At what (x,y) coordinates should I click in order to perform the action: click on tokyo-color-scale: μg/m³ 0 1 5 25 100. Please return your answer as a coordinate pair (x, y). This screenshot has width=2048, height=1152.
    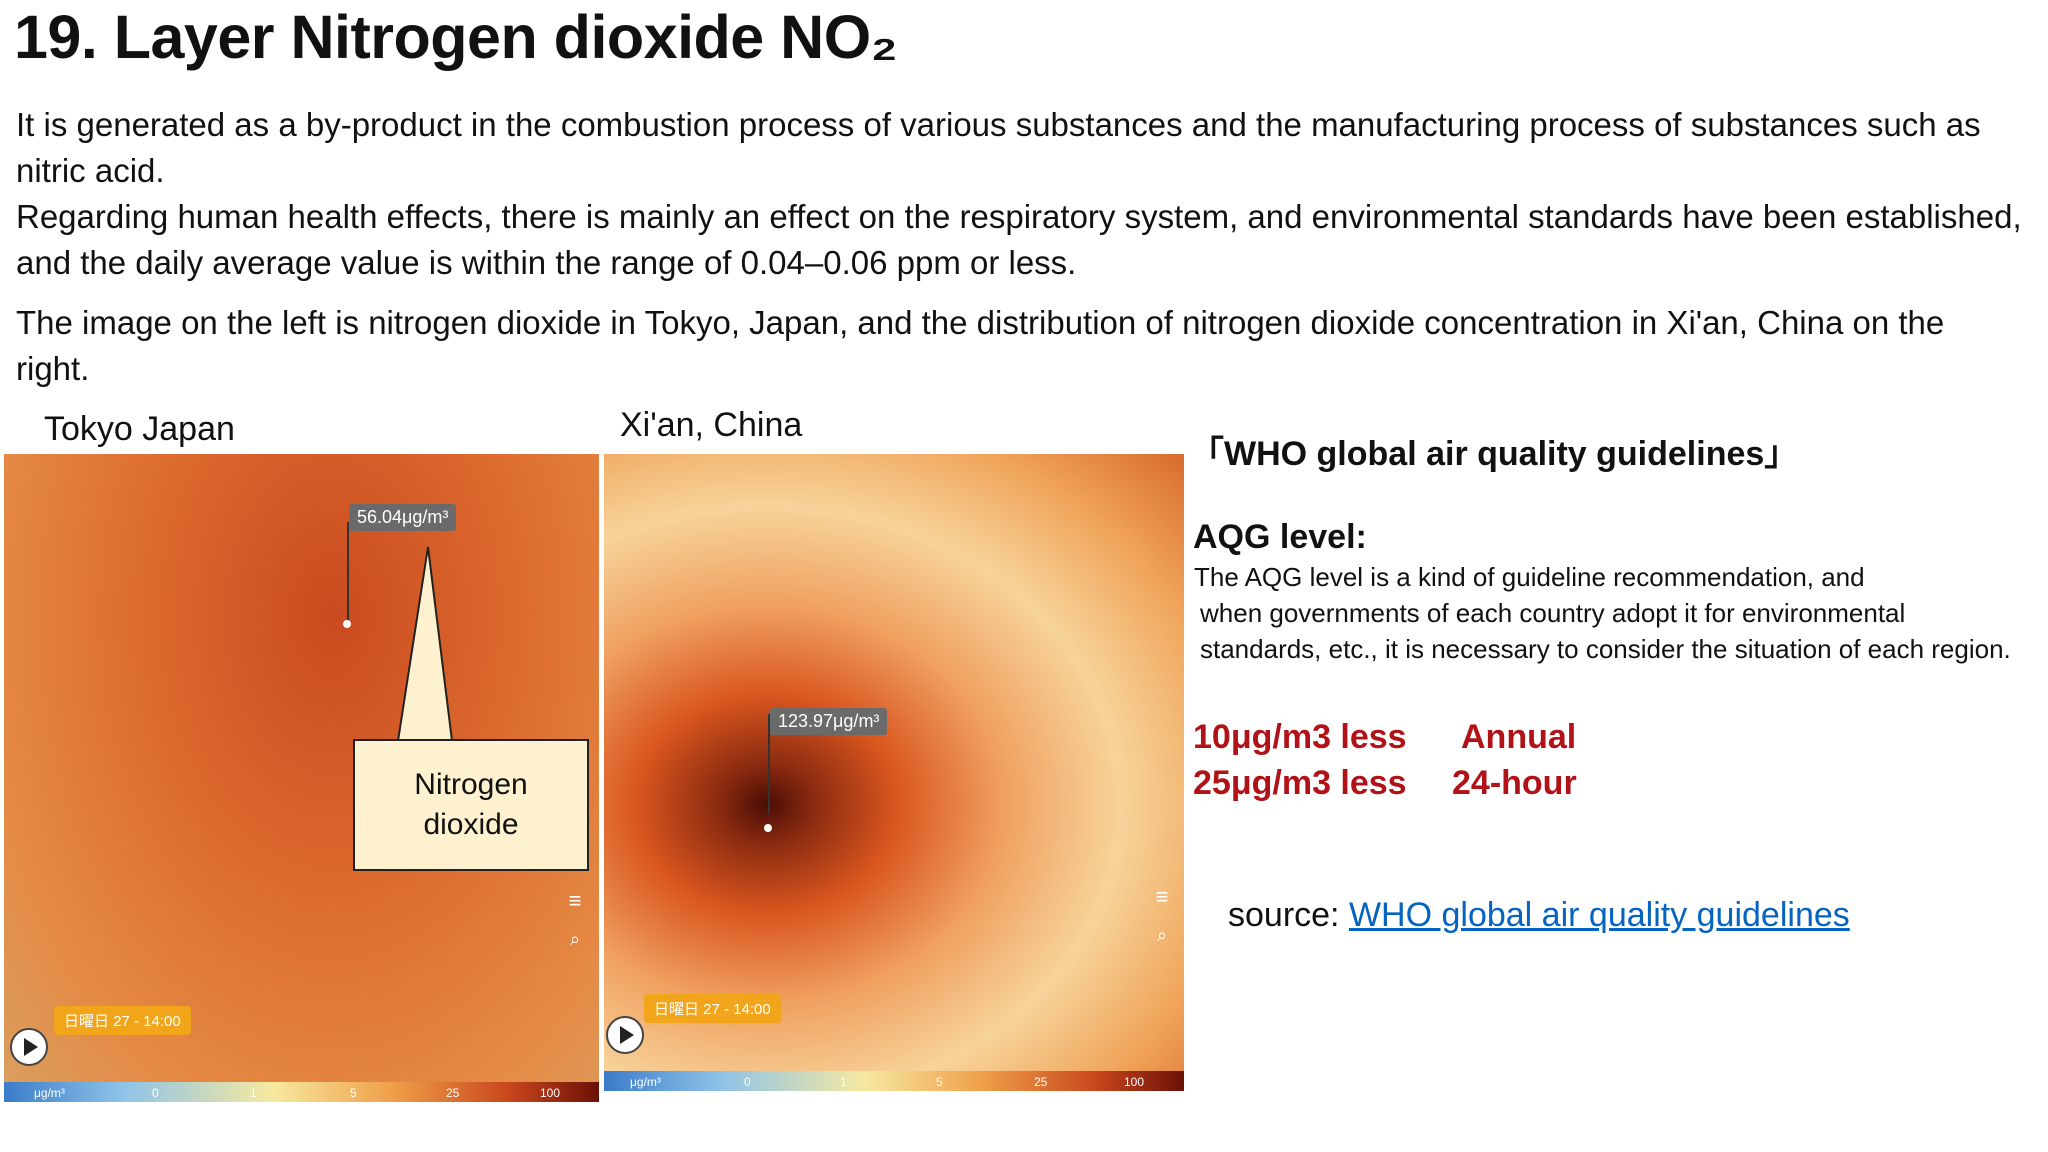
    Looking at the image, I should click on (301, 1092).